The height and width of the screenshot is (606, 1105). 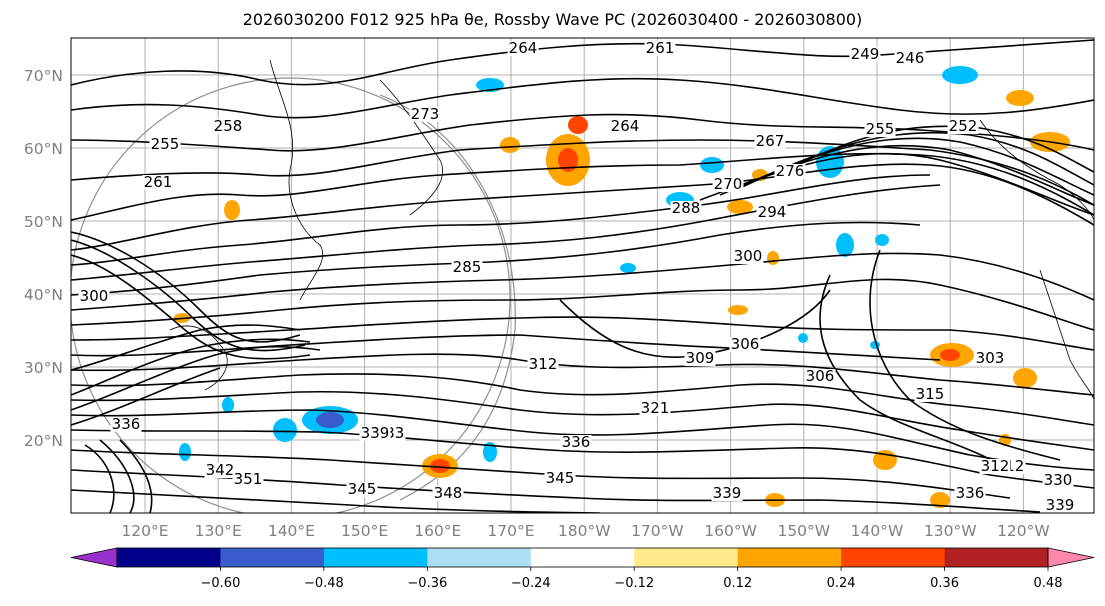 I want to click on lon-label: 170°W, so click(x=657, y=531).